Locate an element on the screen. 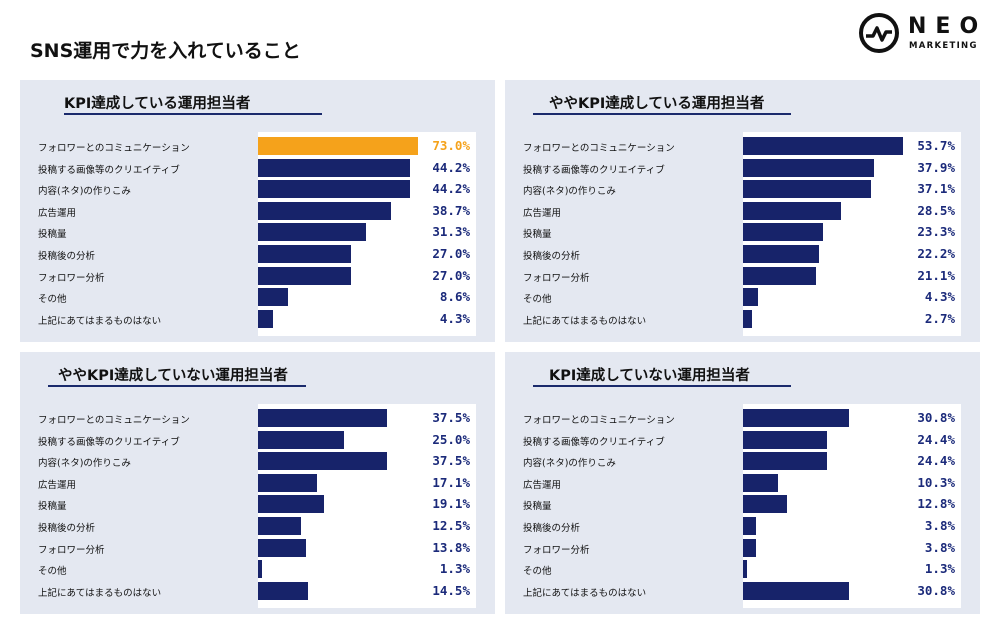 The width and height of the screenshot is (1000, 628). value-label: 22.2% is located at coordinates (936, 253).